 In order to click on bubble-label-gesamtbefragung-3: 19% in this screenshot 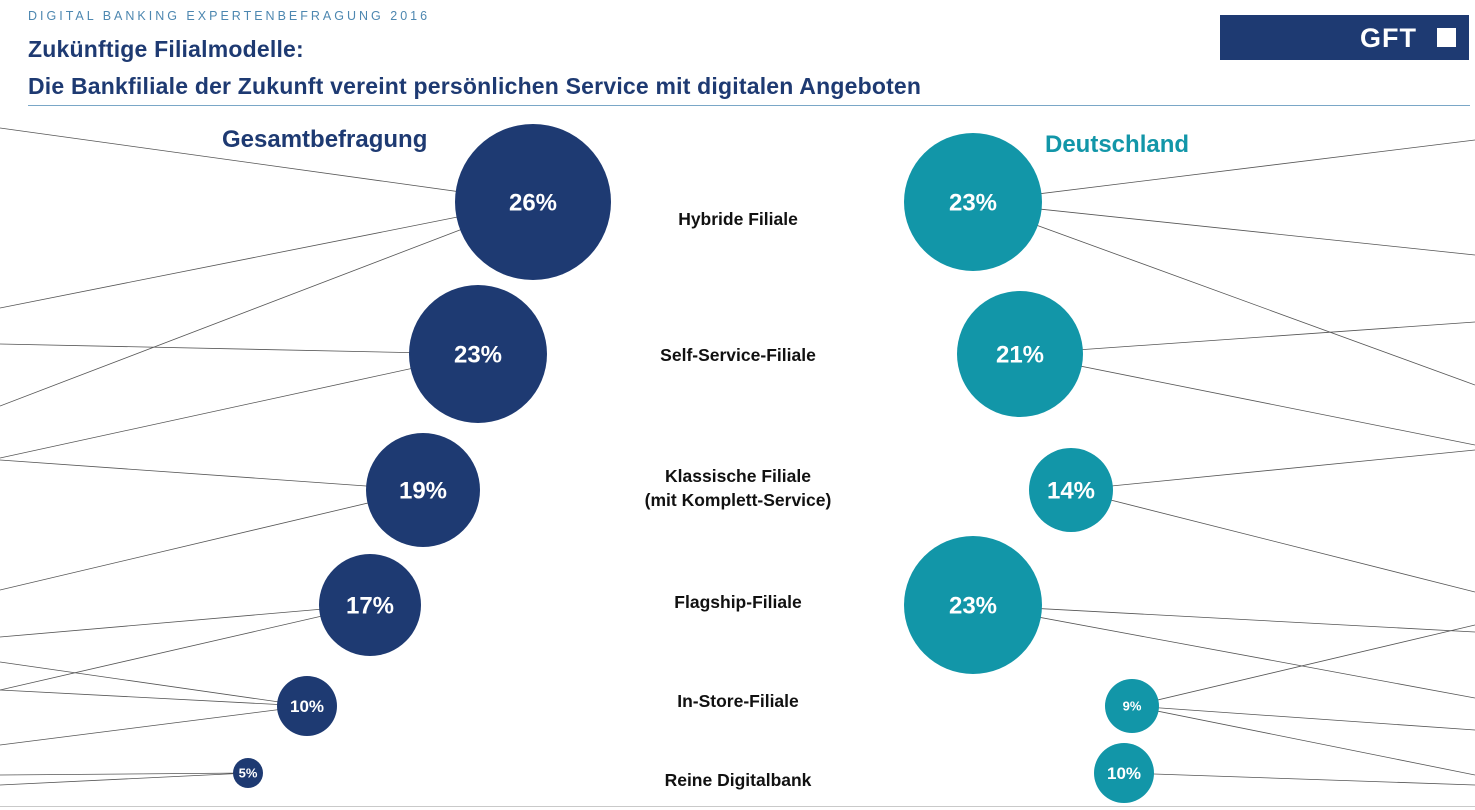, I will do `click(423, 491)`.